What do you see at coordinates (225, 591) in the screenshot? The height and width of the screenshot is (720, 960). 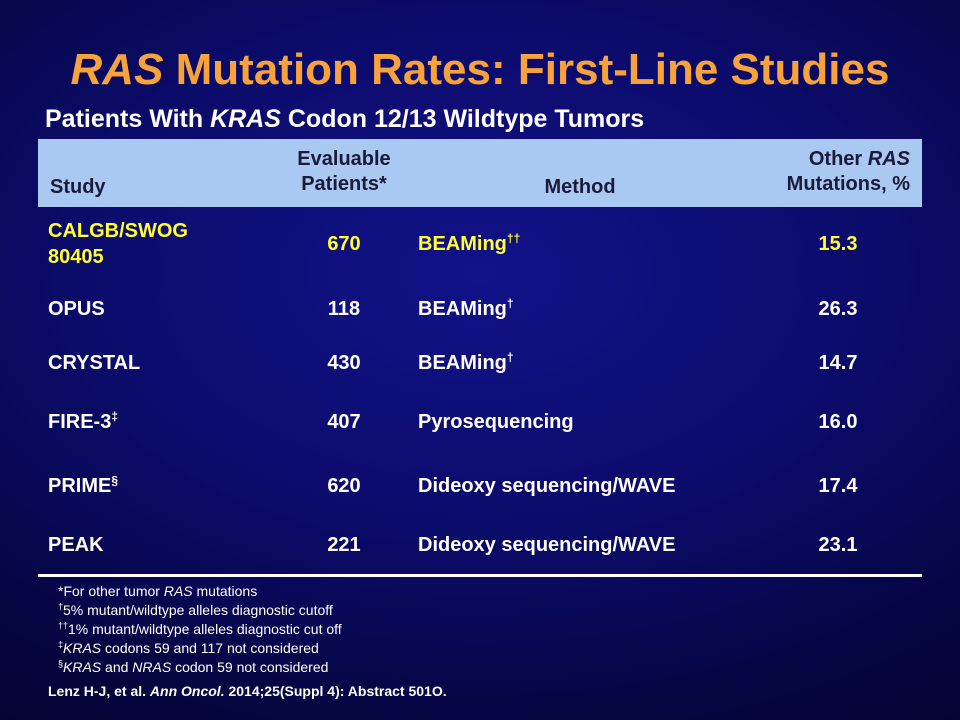 I see `footnote-1-after: mutations` at bounding box center [225, 591].